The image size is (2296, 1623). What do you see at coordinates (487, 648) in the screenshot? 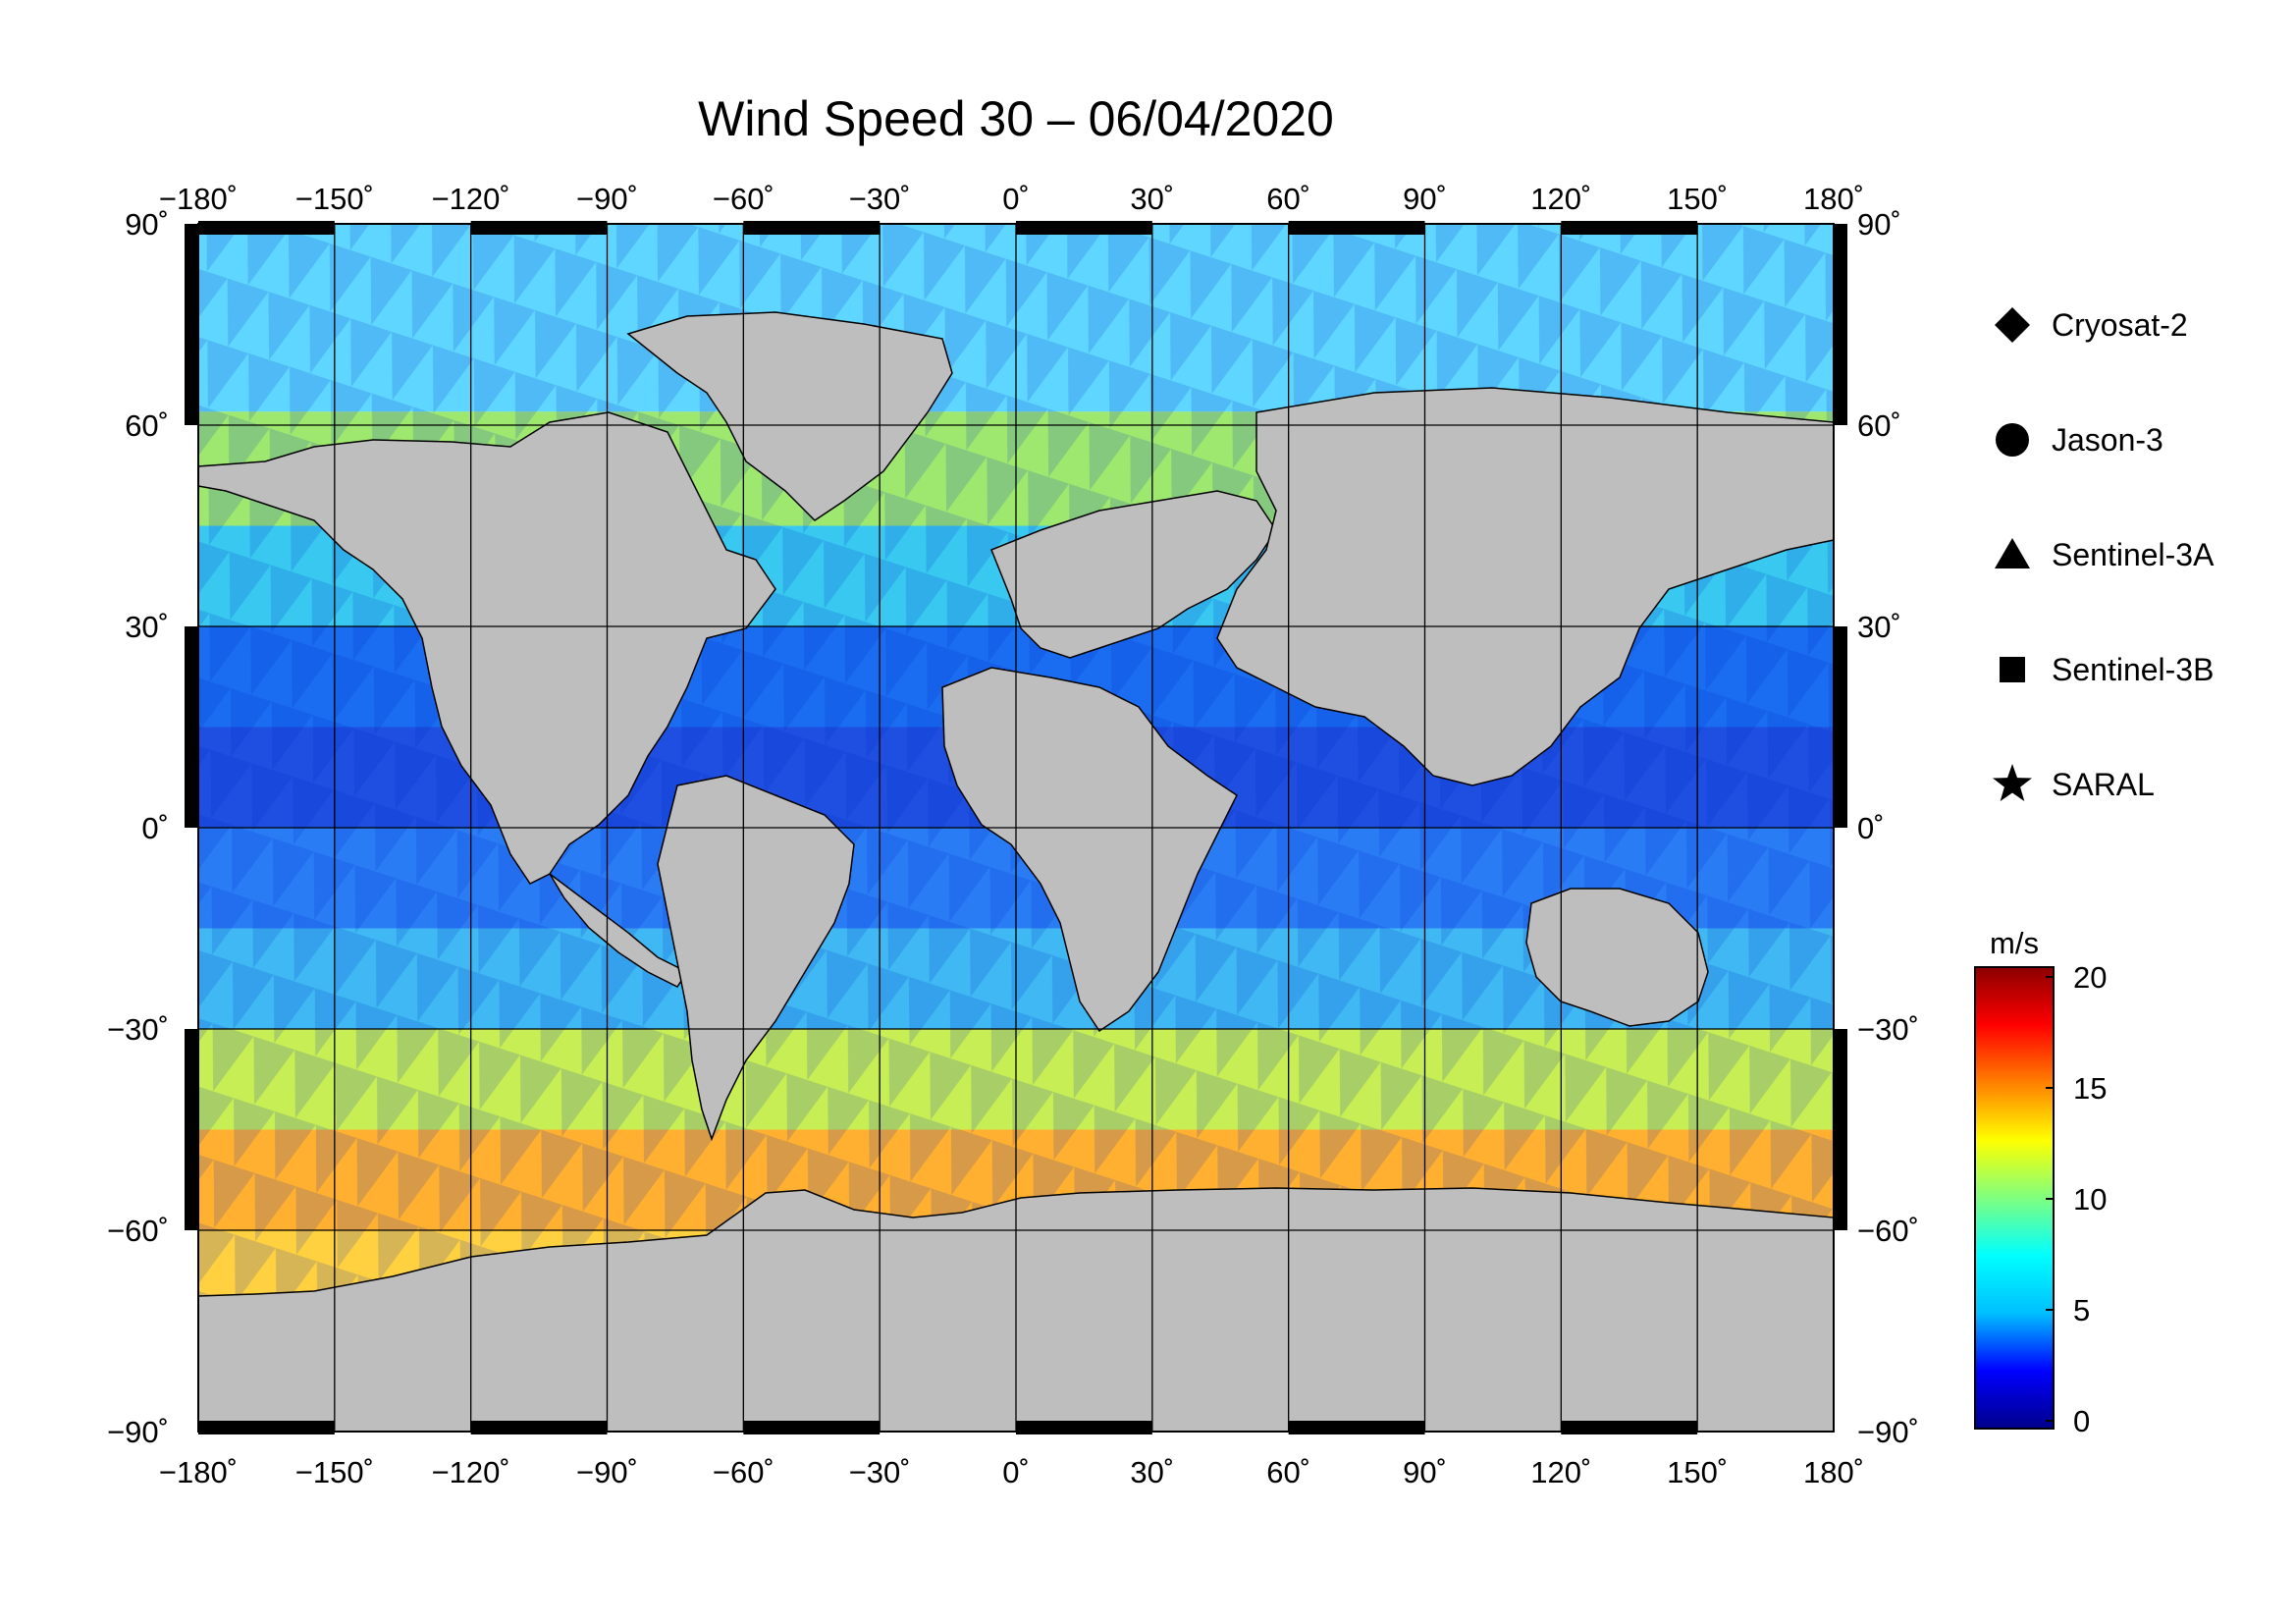
I see `north-america-land` at bounding box center [487, 648].